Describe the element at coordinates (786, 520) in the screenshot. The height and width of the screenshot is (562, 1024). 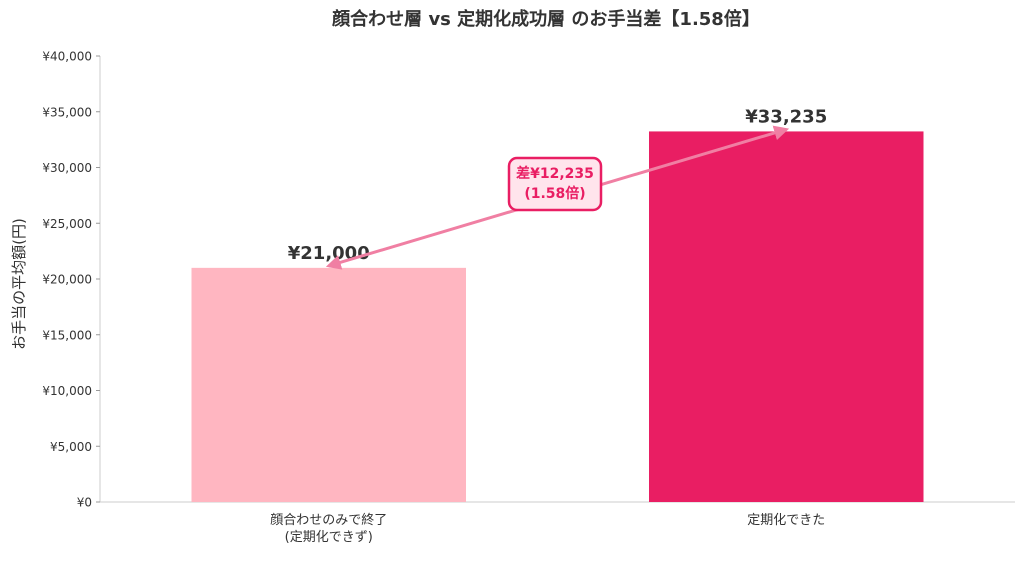
I see `x-tick-label: 定期化できた` at that location.